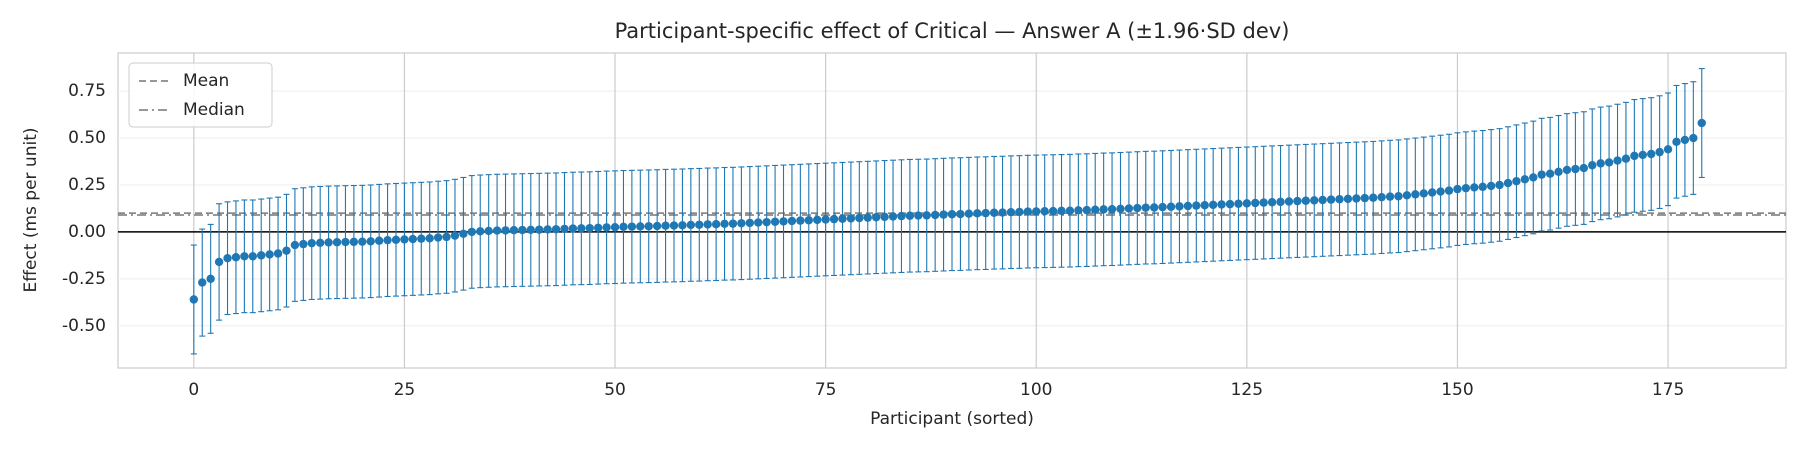 The width and height of the screenshot is (1800, 450). Describe the element at coordinates (193, 390) in the screenshot. I see `x-tick-label: 0` at that location.